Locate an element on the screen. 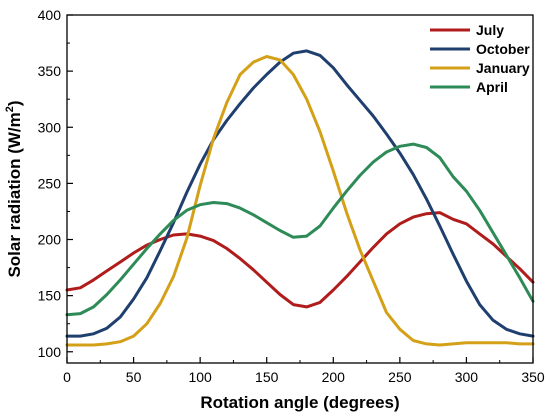 This screenshot has height=418, width=550. x-tick-label: 100 is located at coordinates (200, 377).